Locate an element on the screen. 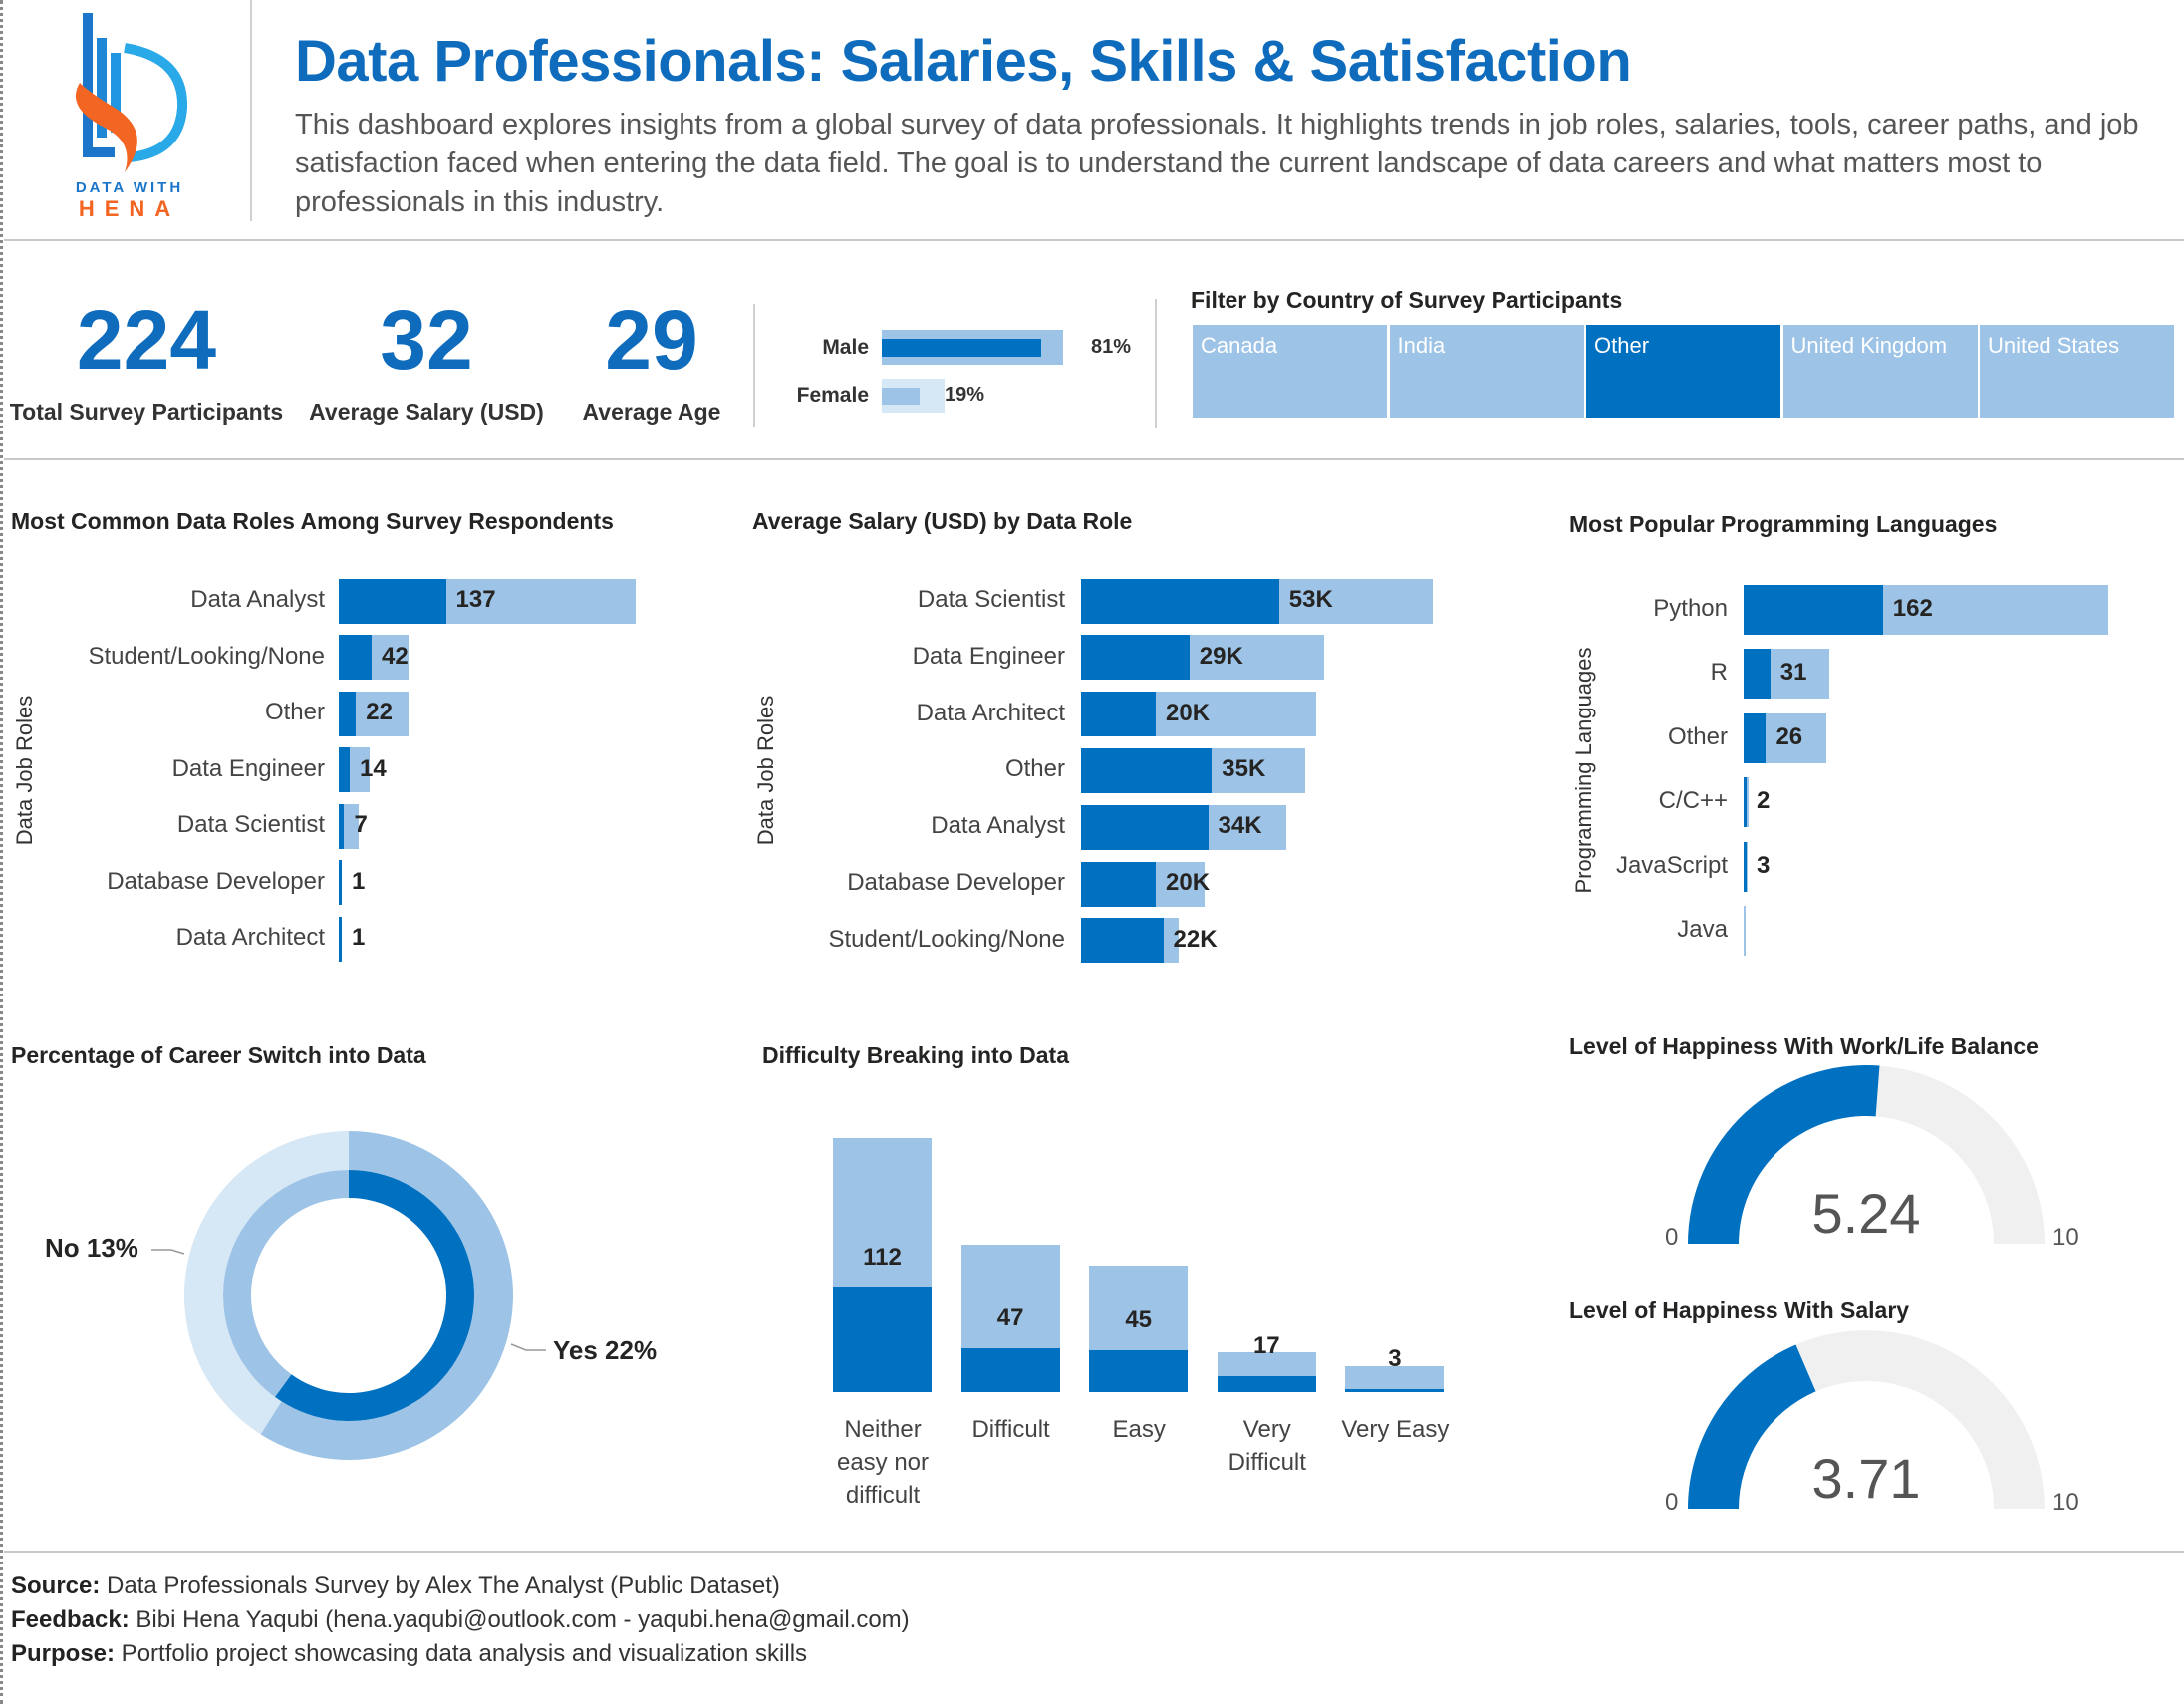 The height and width of the screenshot is (1704, 2184). logo-line2: HENA is located at coordinates (129, 209).